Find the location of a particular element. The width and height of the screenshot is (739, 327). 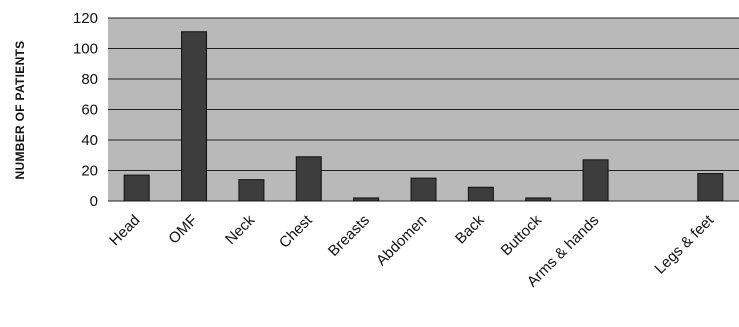

y-tick-label: 120 is located at coordinates (85, 18).